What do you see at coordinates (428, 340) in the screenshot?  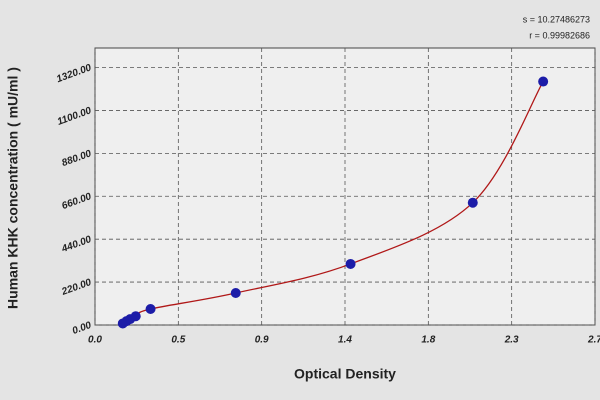 I see `x-tick-label: 1.8` at bounding box center [428, 340].